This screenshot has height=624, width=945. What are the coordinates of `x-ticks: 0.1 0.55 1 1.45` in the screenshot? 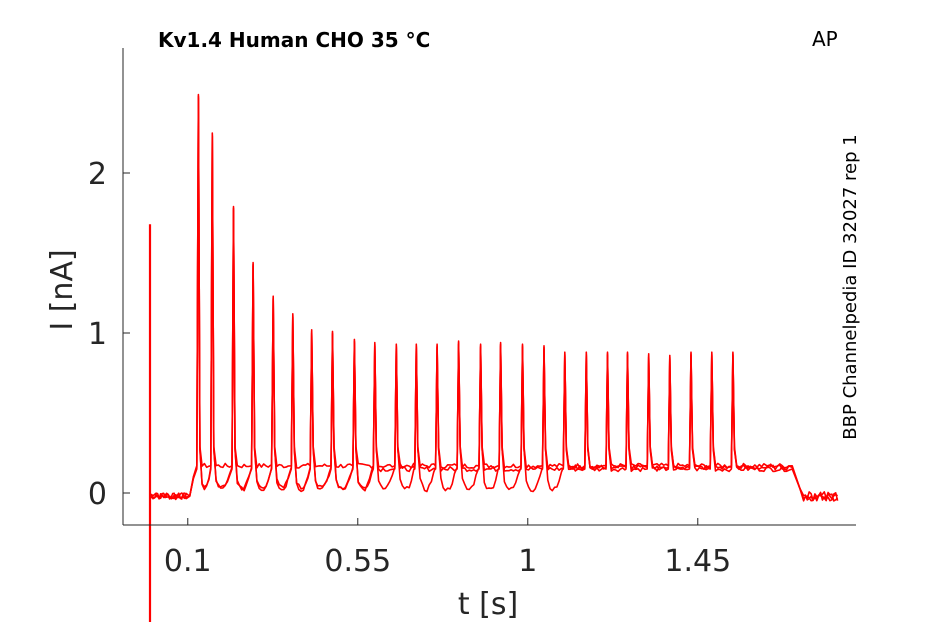 It's located at (447, 548).